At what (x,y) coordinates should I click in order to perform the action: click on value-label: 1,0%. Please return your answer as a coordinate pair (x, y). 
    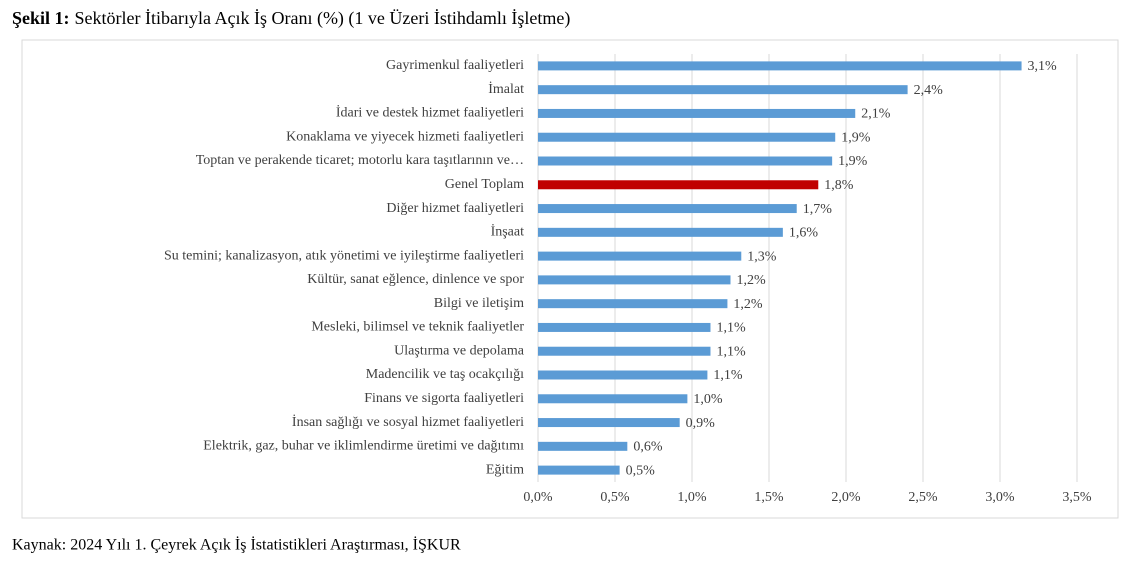
    Looking at the image, I should click on (708, 399).